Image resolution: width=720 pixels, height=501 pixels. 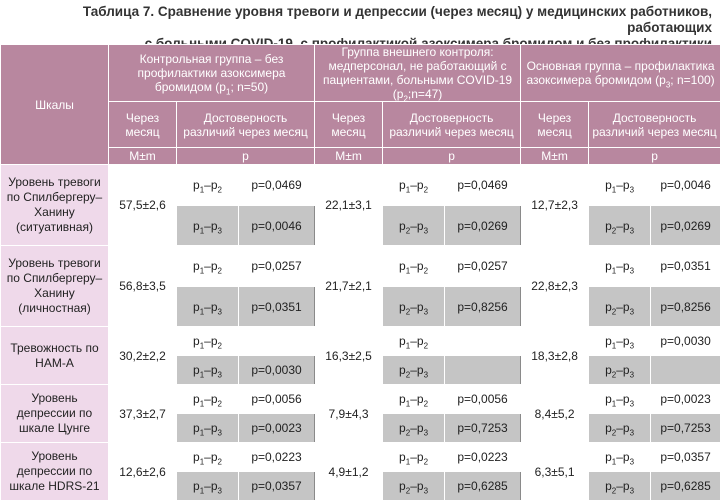 What do you see at coordinates (349, 356) in the screenshot?
I see `mean-value: 16,3±2,5` at bounding box center [349, 356].